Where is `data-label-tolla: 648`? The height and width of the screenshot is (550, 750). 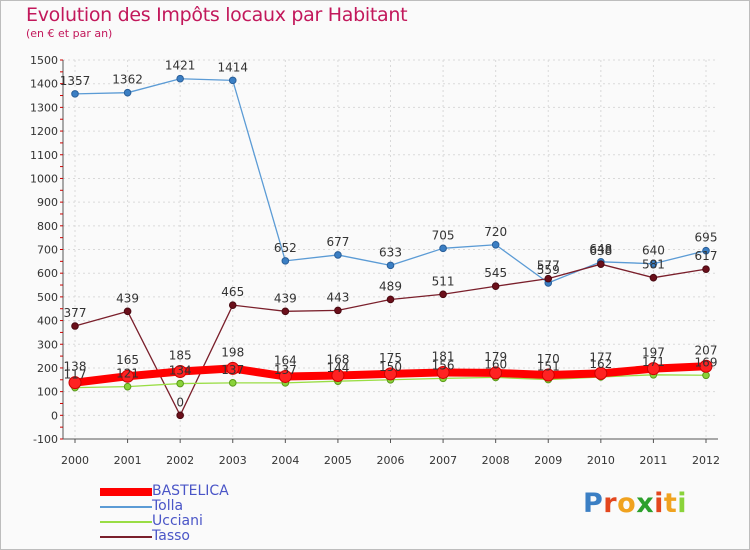 data-label-tolla: 648 is located at coordinates (600, 249).